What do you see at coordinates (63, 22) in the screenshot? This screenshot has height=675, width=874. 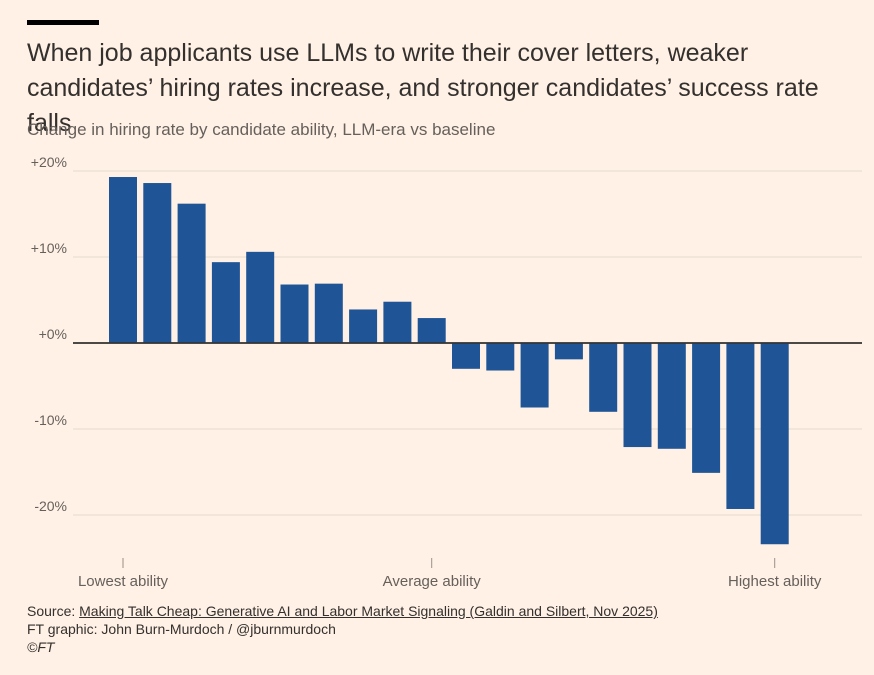 I see `ft-accent-bar` at bounding box center [63, 22].